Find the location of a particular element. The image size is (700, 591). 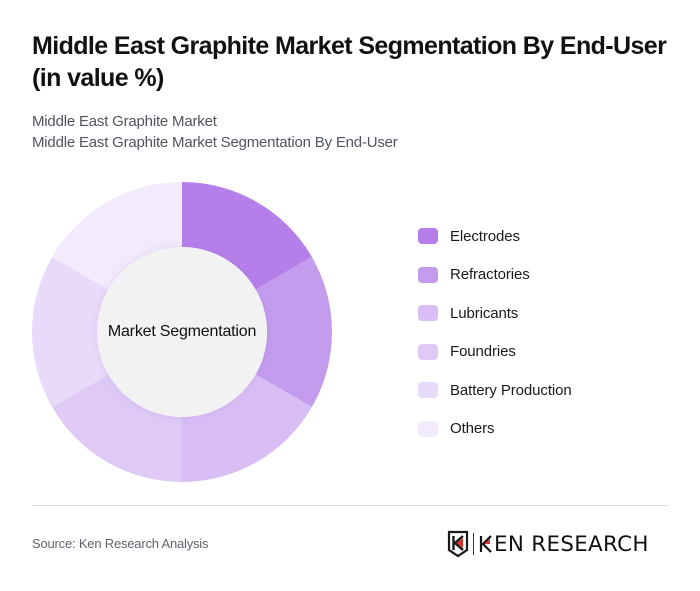

legend-item-electrodes: Electrodes is located at coordinates (495, 236).